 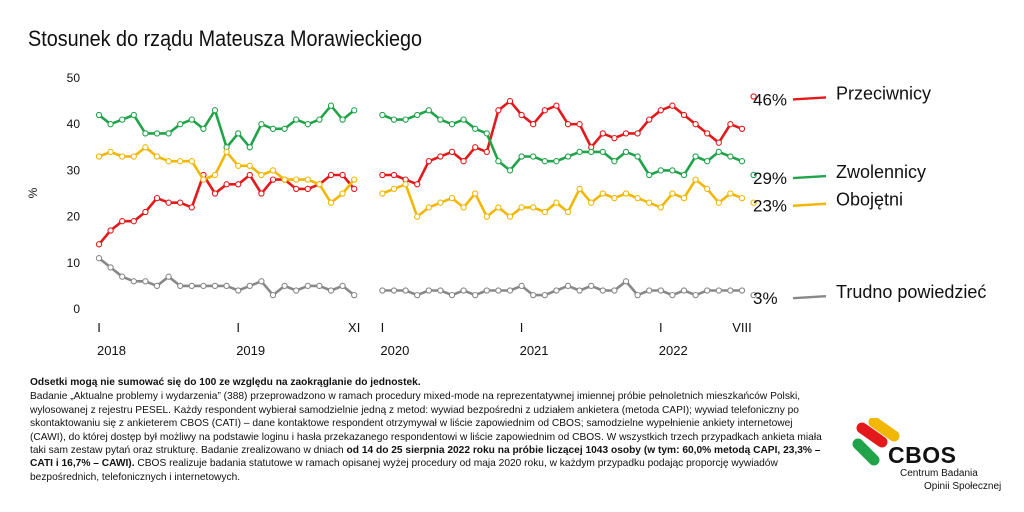 What do you see at coordinates (250, 350) in the screenshot?
I see `x-year-label: 2019` at bounding box center [250, 350].